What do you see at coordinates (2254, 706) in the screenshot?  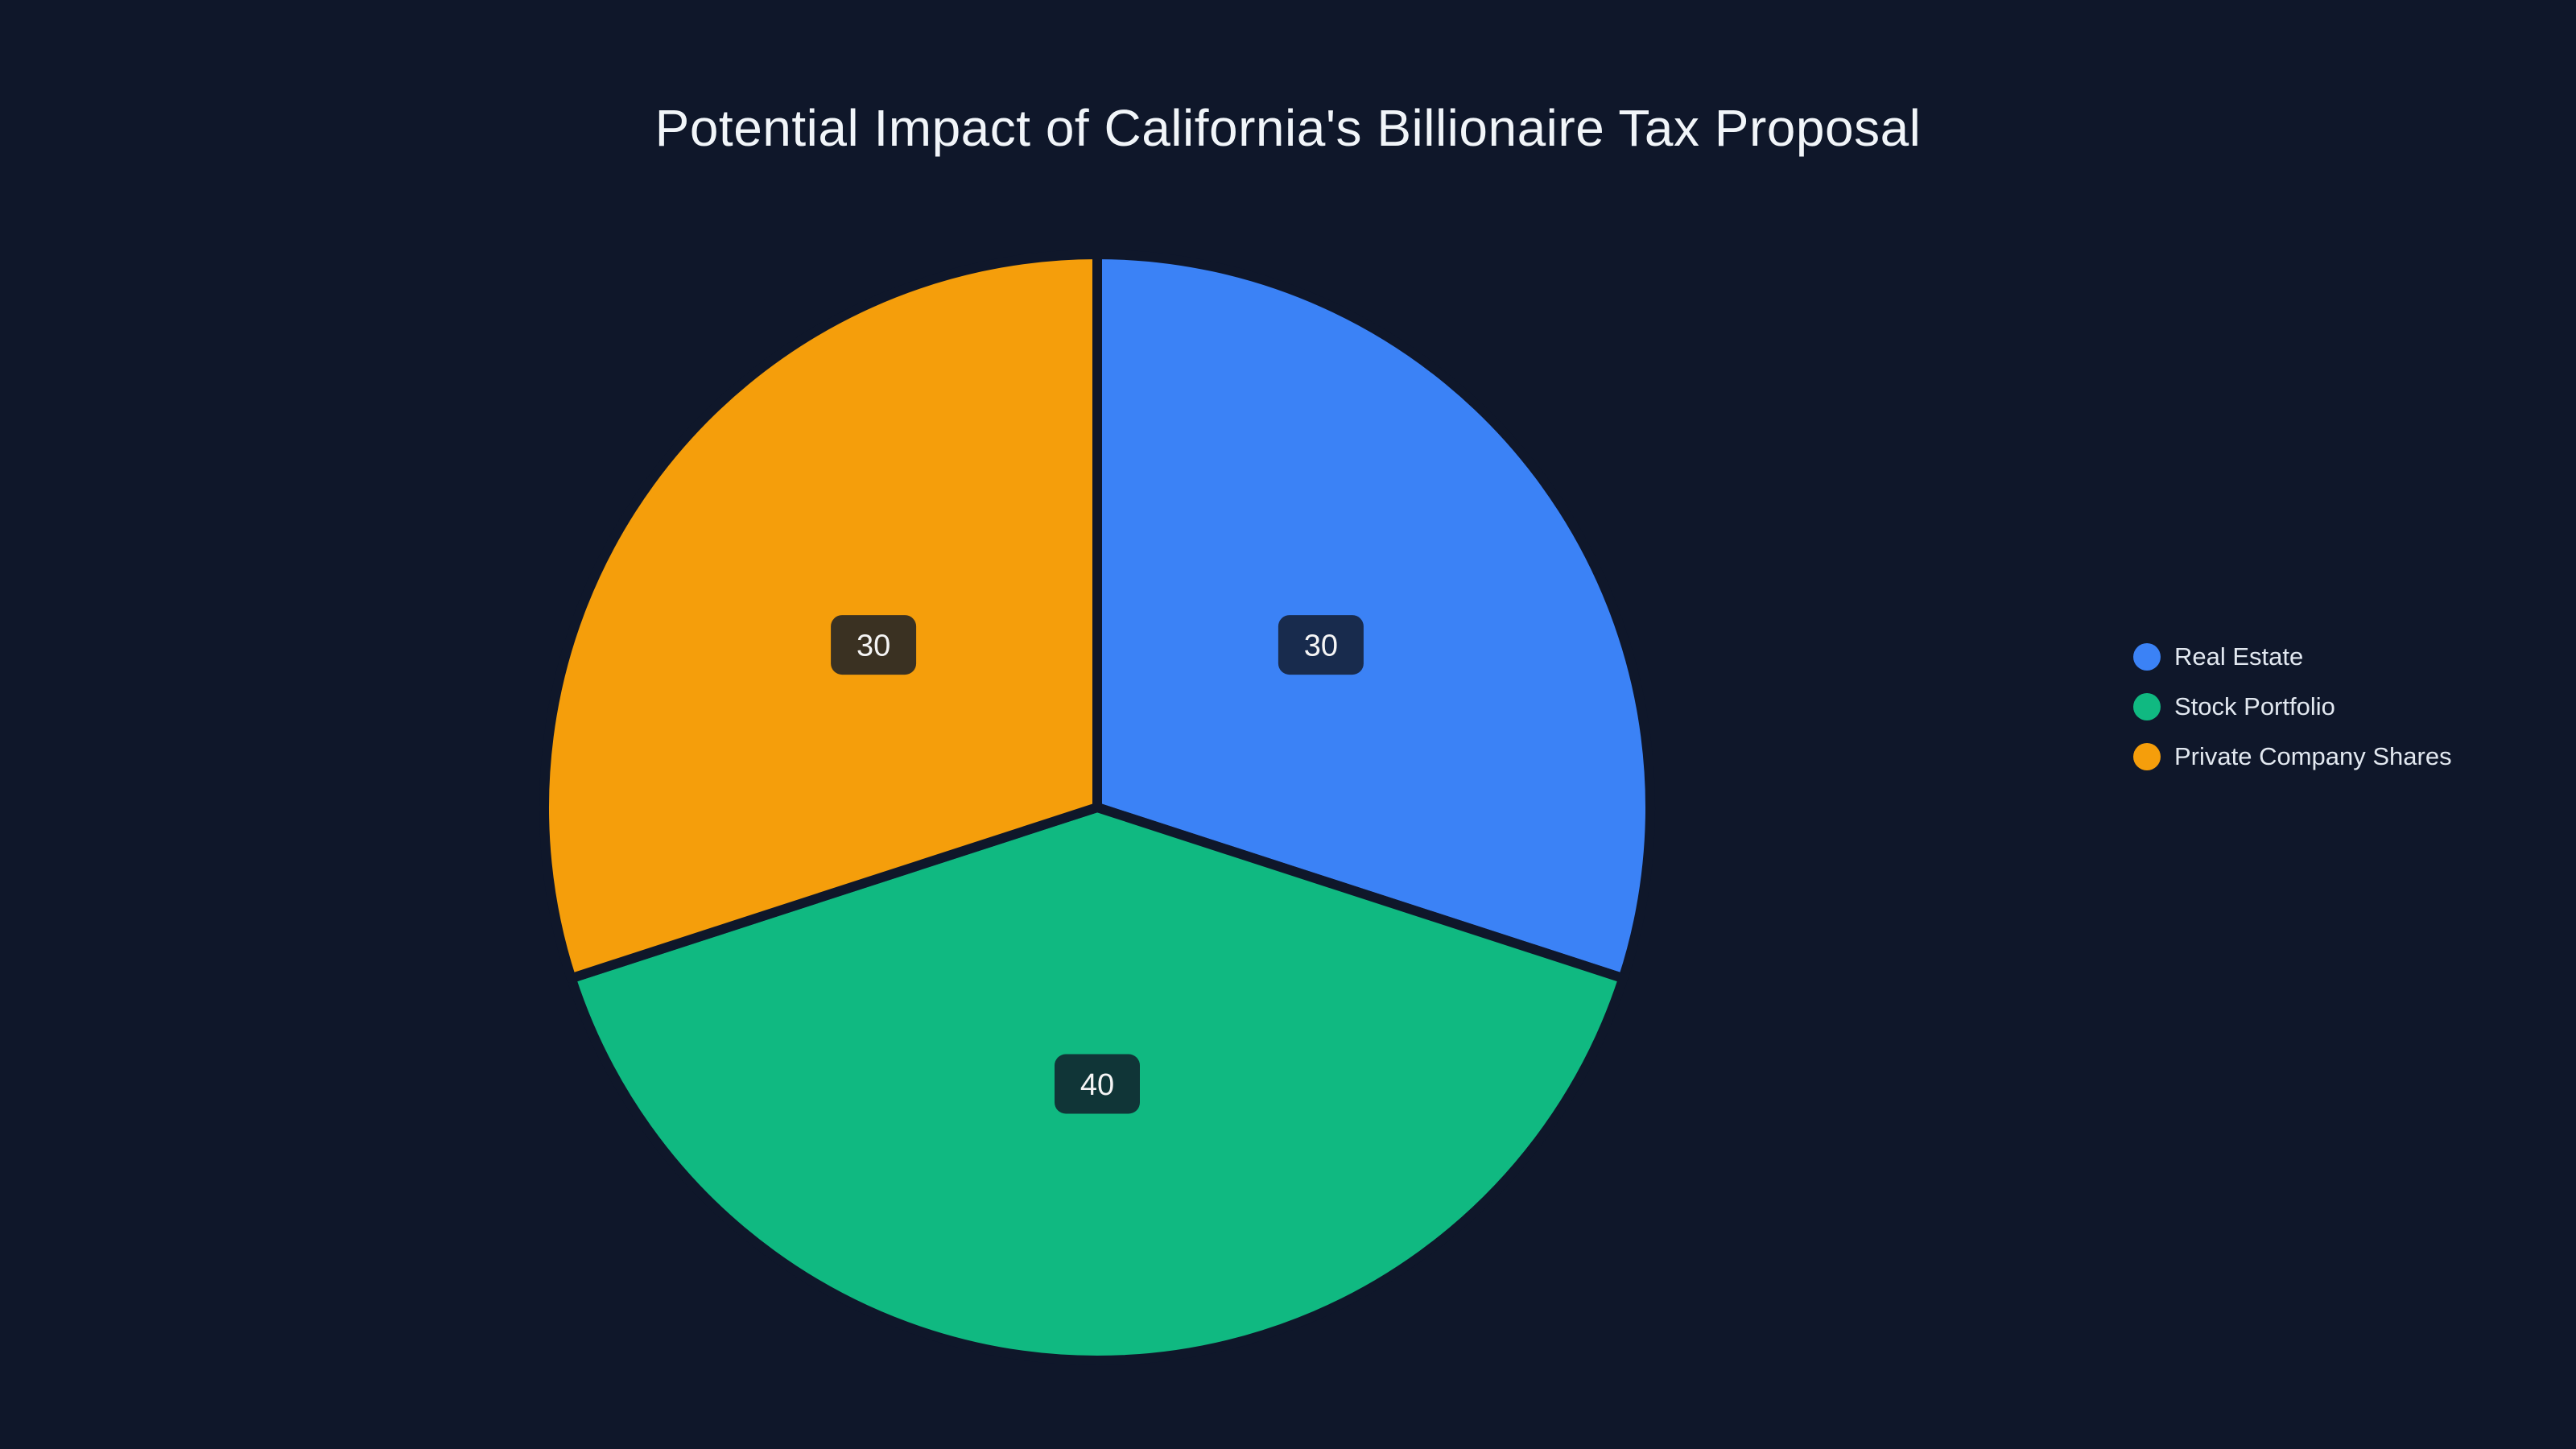 I see `legend-label: Stock Portfolio` at bounding box center [2254, 706].